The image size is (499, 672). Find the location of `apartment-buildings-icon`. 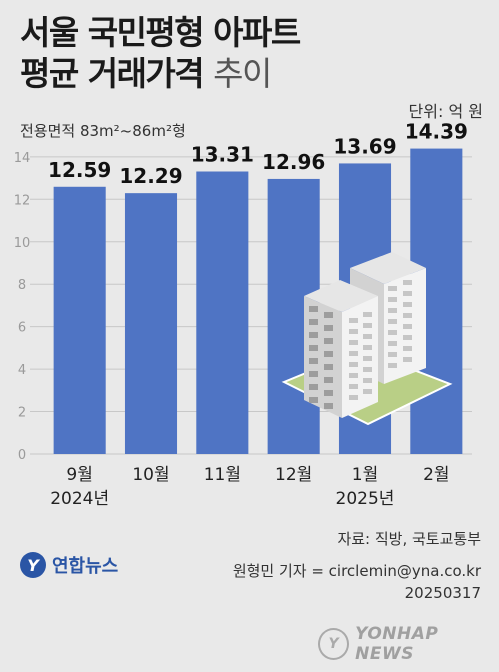

apartment-buildings-icon is located at coordinates (367, 339).